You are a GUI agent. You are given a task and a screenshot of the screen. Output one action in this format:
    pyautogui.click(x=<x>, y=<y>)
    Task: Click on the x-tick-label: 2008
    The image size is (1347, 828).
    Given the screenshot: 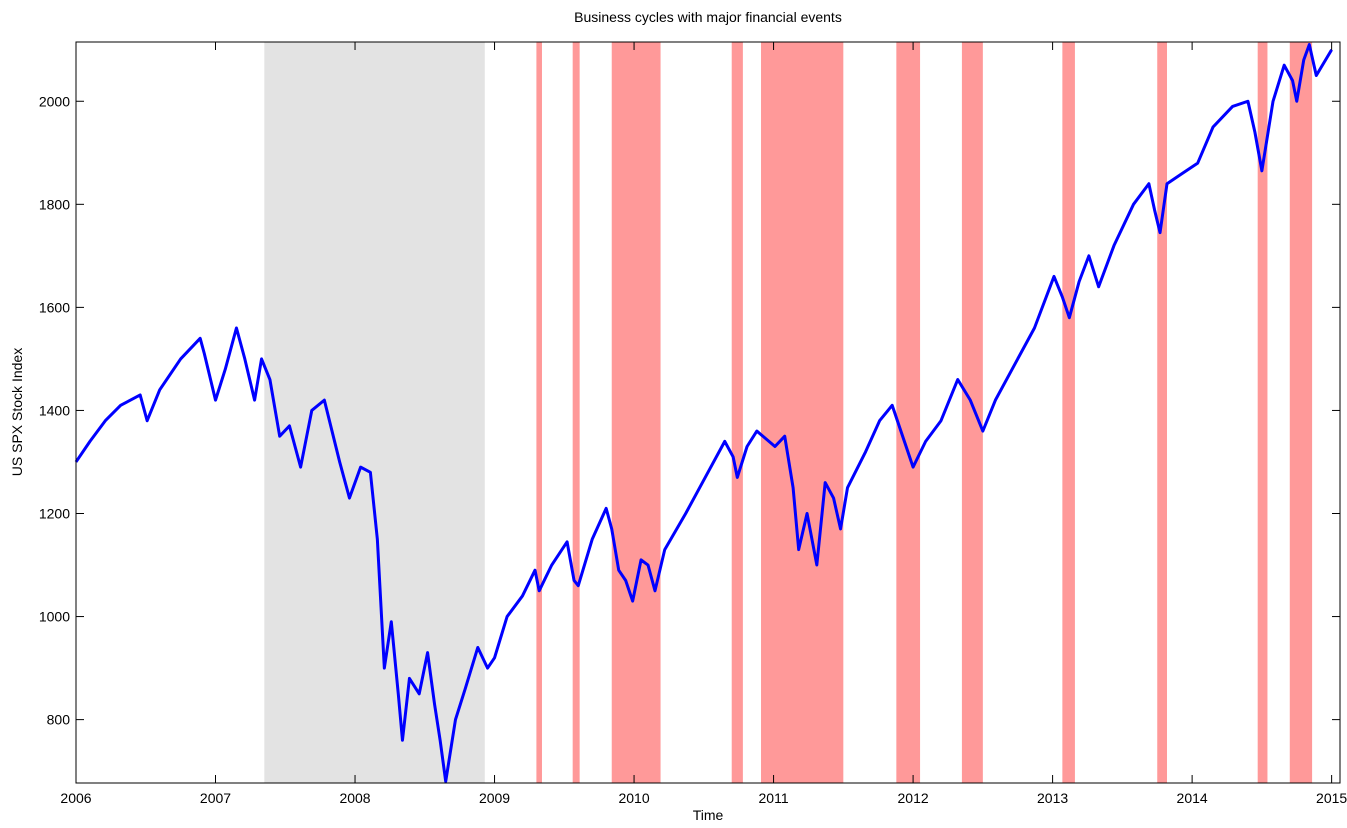 What is the action you would take?
    pyautogui.click(x=354, y=798)
    